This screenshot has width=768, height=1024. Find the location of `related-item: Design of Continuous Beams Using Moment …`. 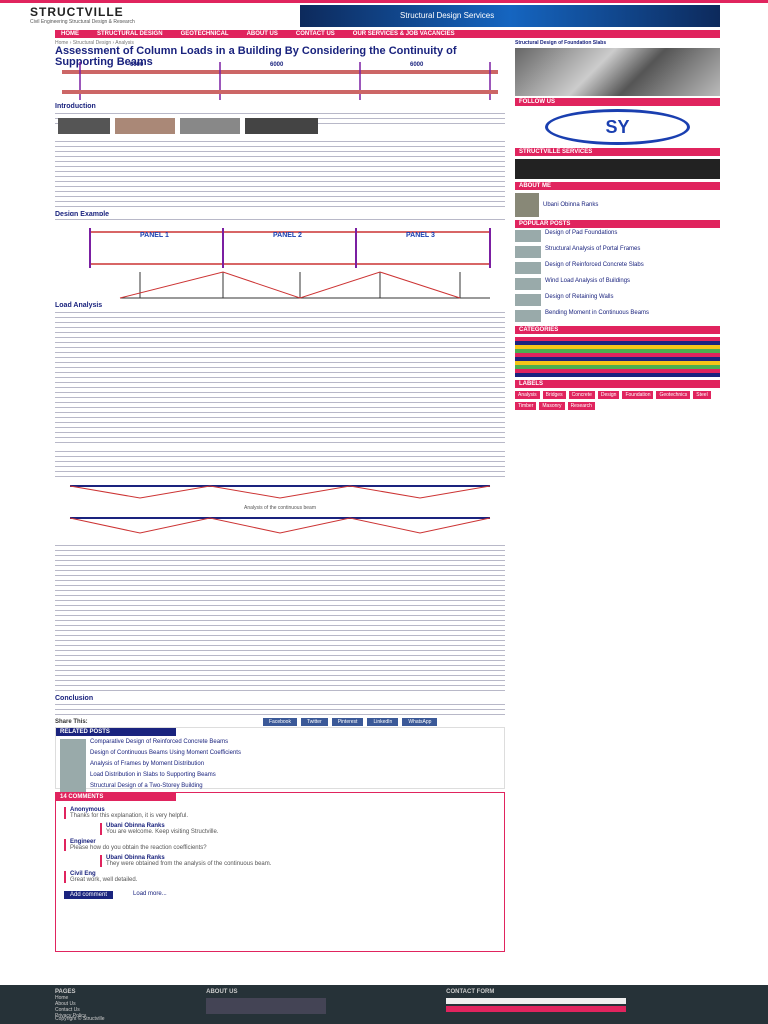

related-item: Design of Continuous Beams Using Moment … is located at coordinates (280, 756).